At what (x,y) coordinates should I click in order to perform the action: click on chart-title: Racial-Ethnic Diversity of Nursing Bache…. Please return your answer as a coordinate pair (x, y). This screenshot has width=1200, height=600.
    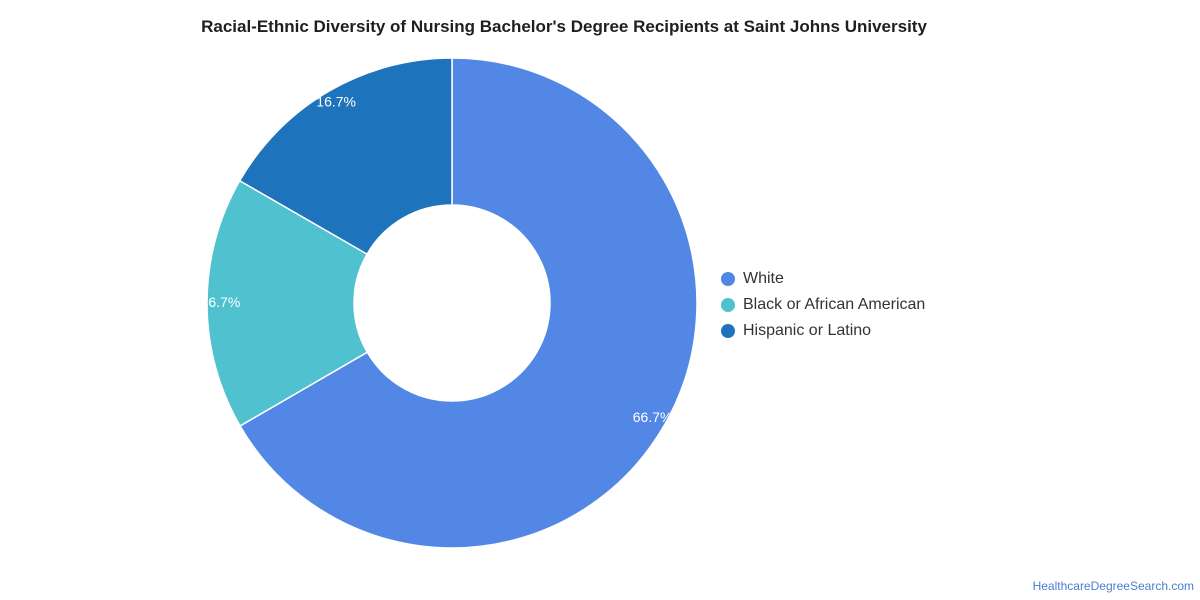
    Looking at the image, I should click on (564, 26).